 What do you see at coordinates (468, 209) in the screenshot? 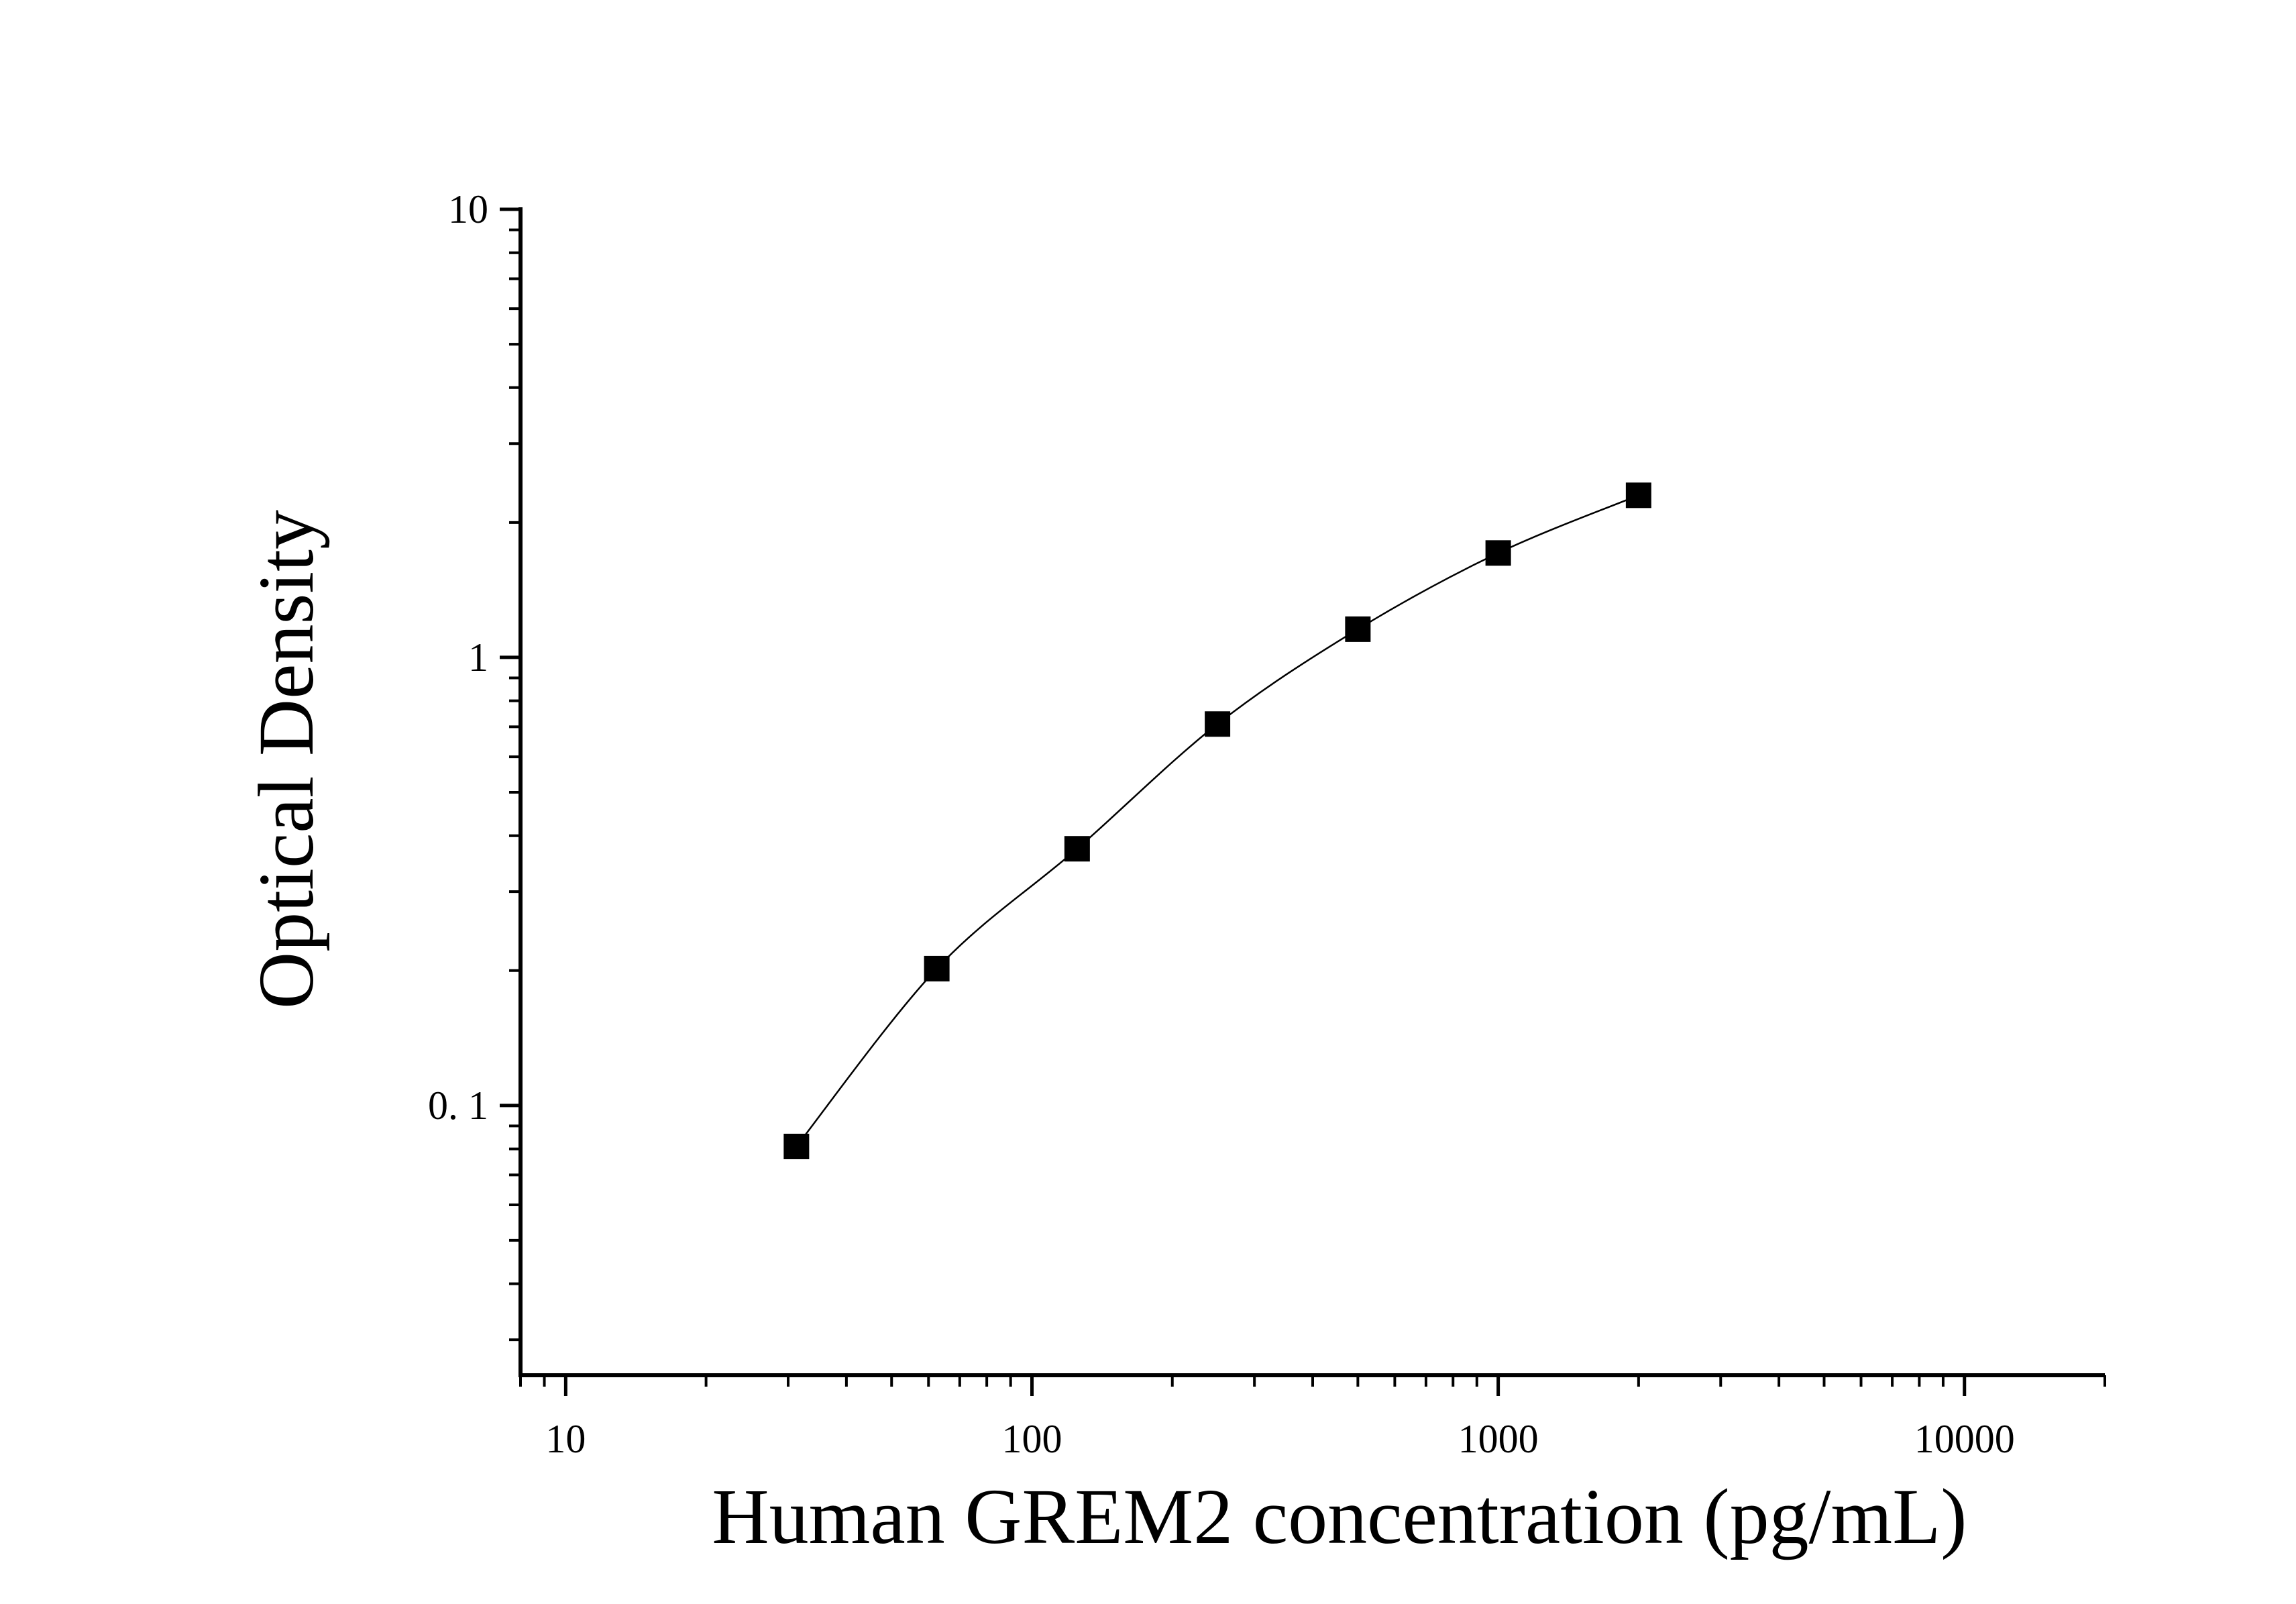
I see `y-tick-label: 10` at bounding box center [468, 209].